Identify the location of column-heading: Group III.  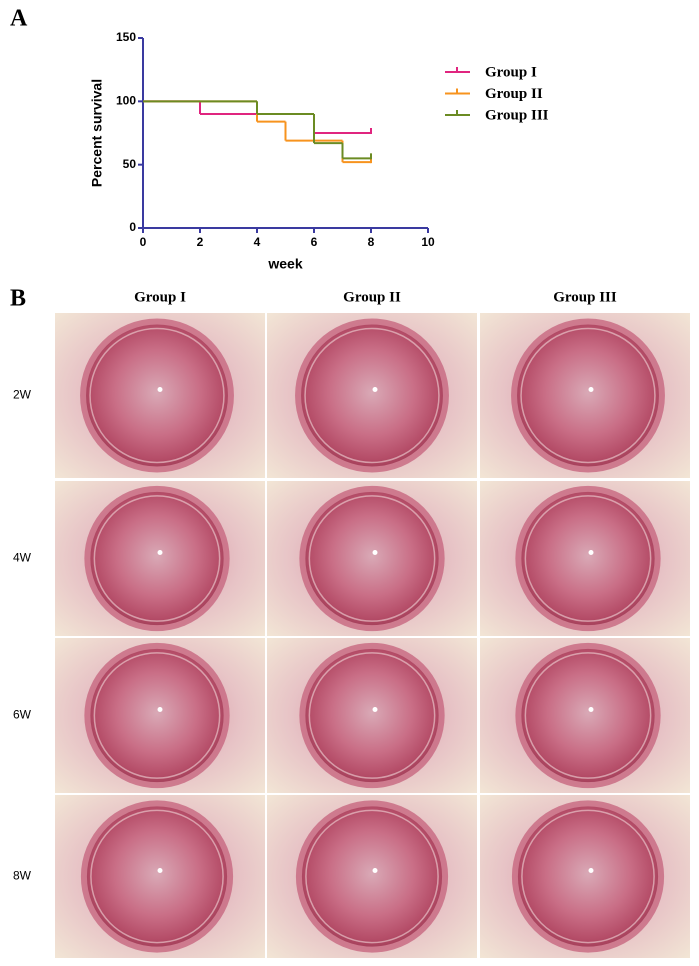
(585, 297).